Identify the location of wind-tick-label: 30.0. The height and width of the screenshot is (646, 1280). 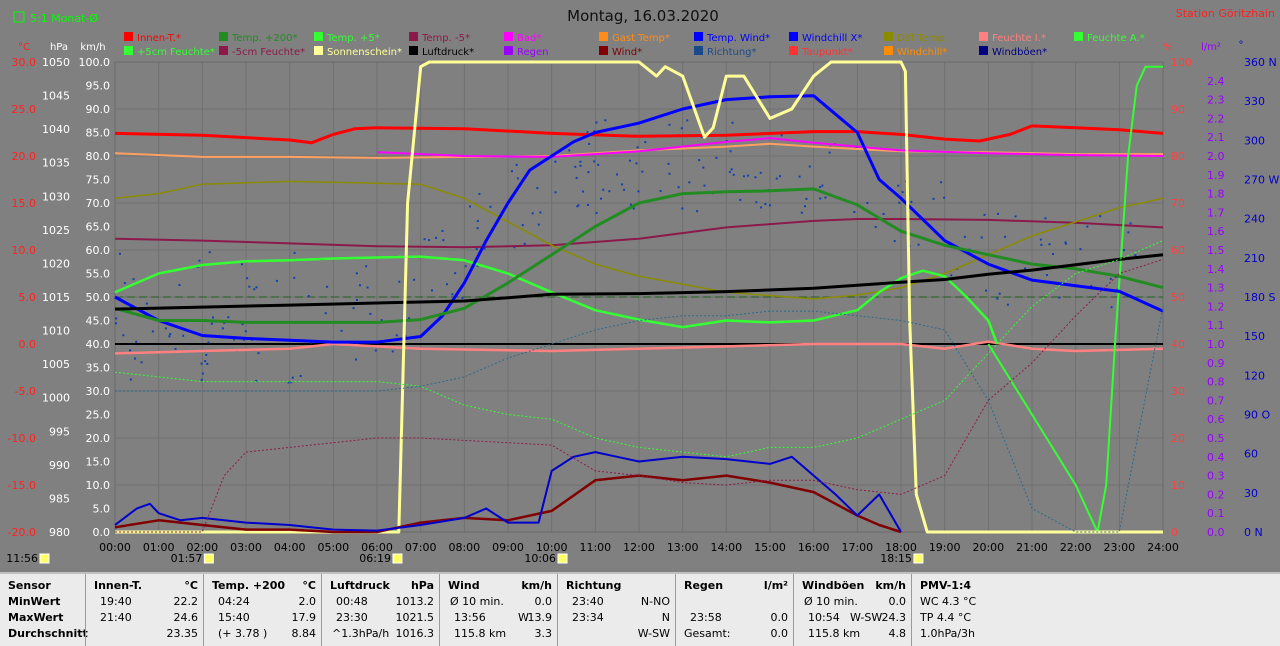
(98, 391).